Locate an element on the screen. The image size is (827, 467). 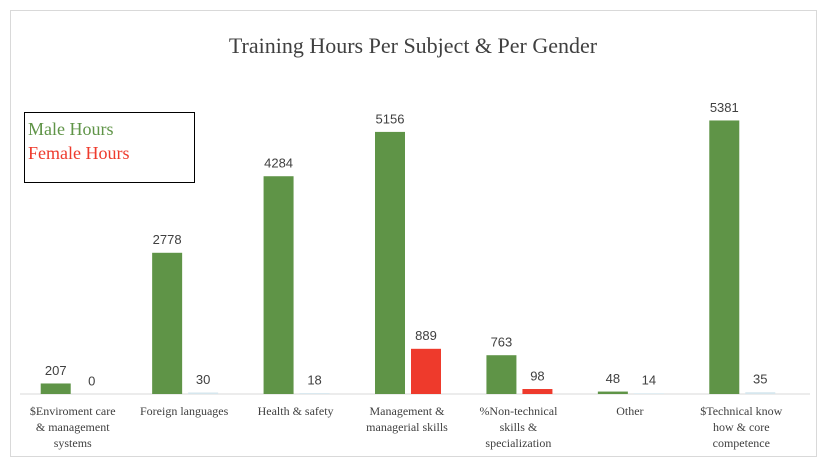
legend-box is located at coordinates (109, 147).